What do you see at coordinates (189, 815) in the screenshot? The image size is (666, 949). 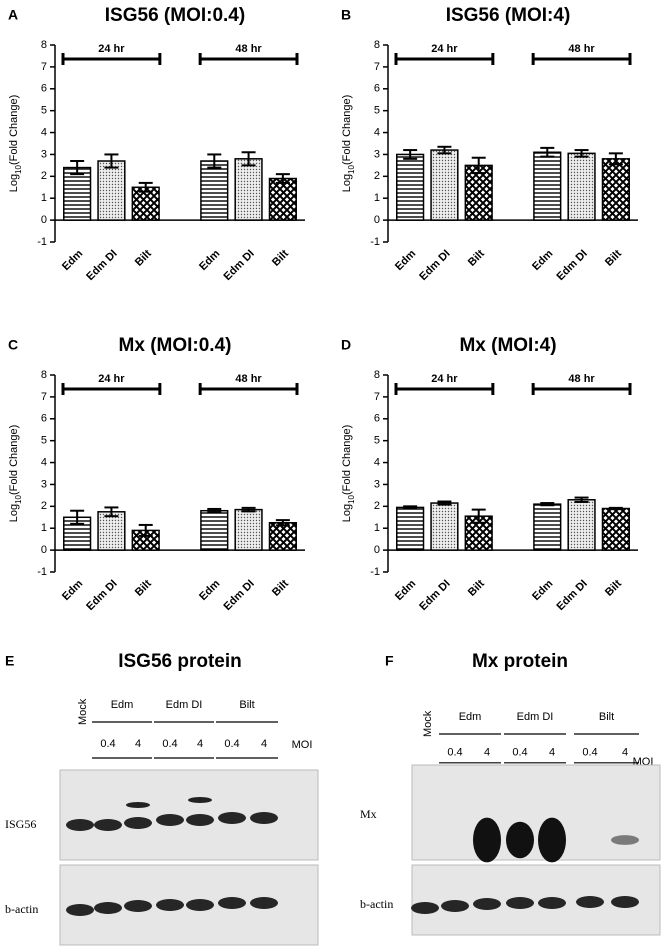 I see `blot-strip` at bounding box center [189, 815].